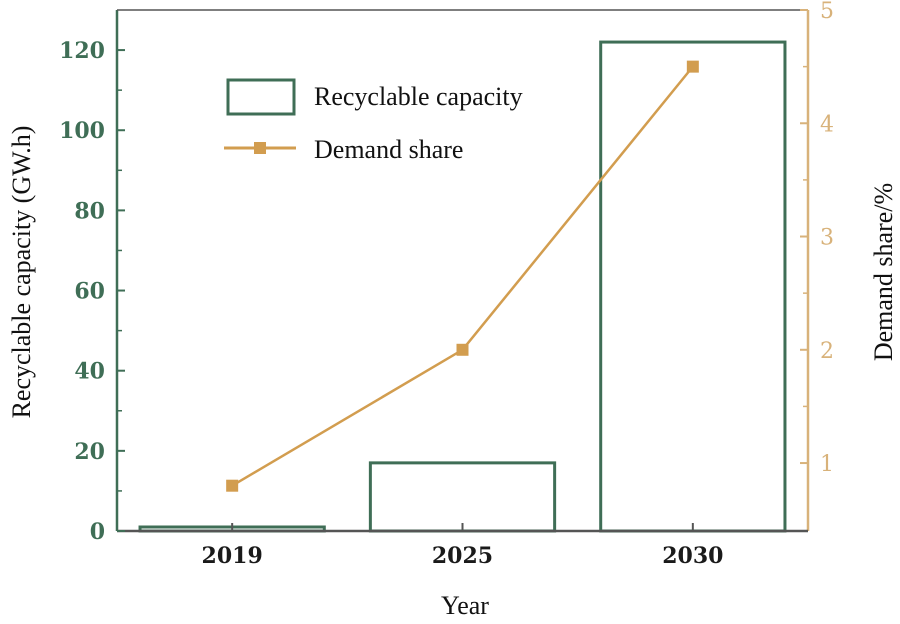  Describe the element at coordinates (82, 131) in the screenshot. I see `y-left-tick-label: 100` at that location.